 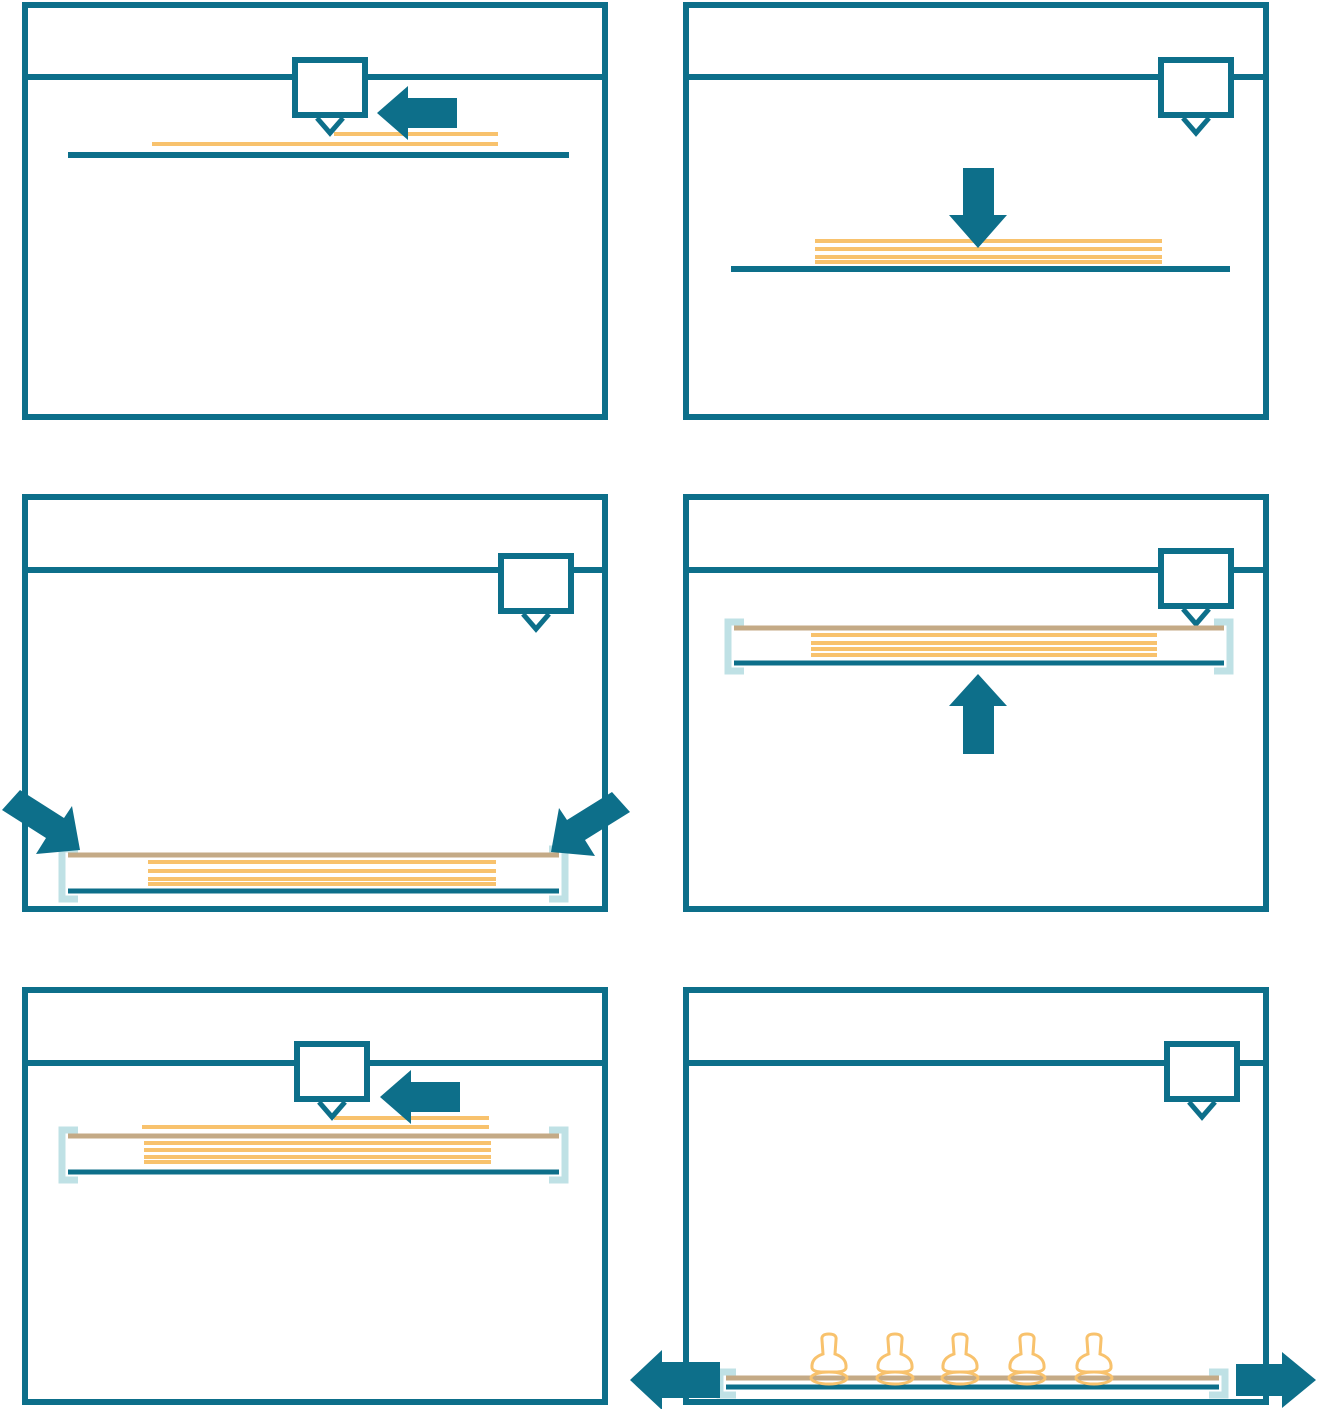 I want to click on arrow-diagonal-left, so click(x=41, y=822).